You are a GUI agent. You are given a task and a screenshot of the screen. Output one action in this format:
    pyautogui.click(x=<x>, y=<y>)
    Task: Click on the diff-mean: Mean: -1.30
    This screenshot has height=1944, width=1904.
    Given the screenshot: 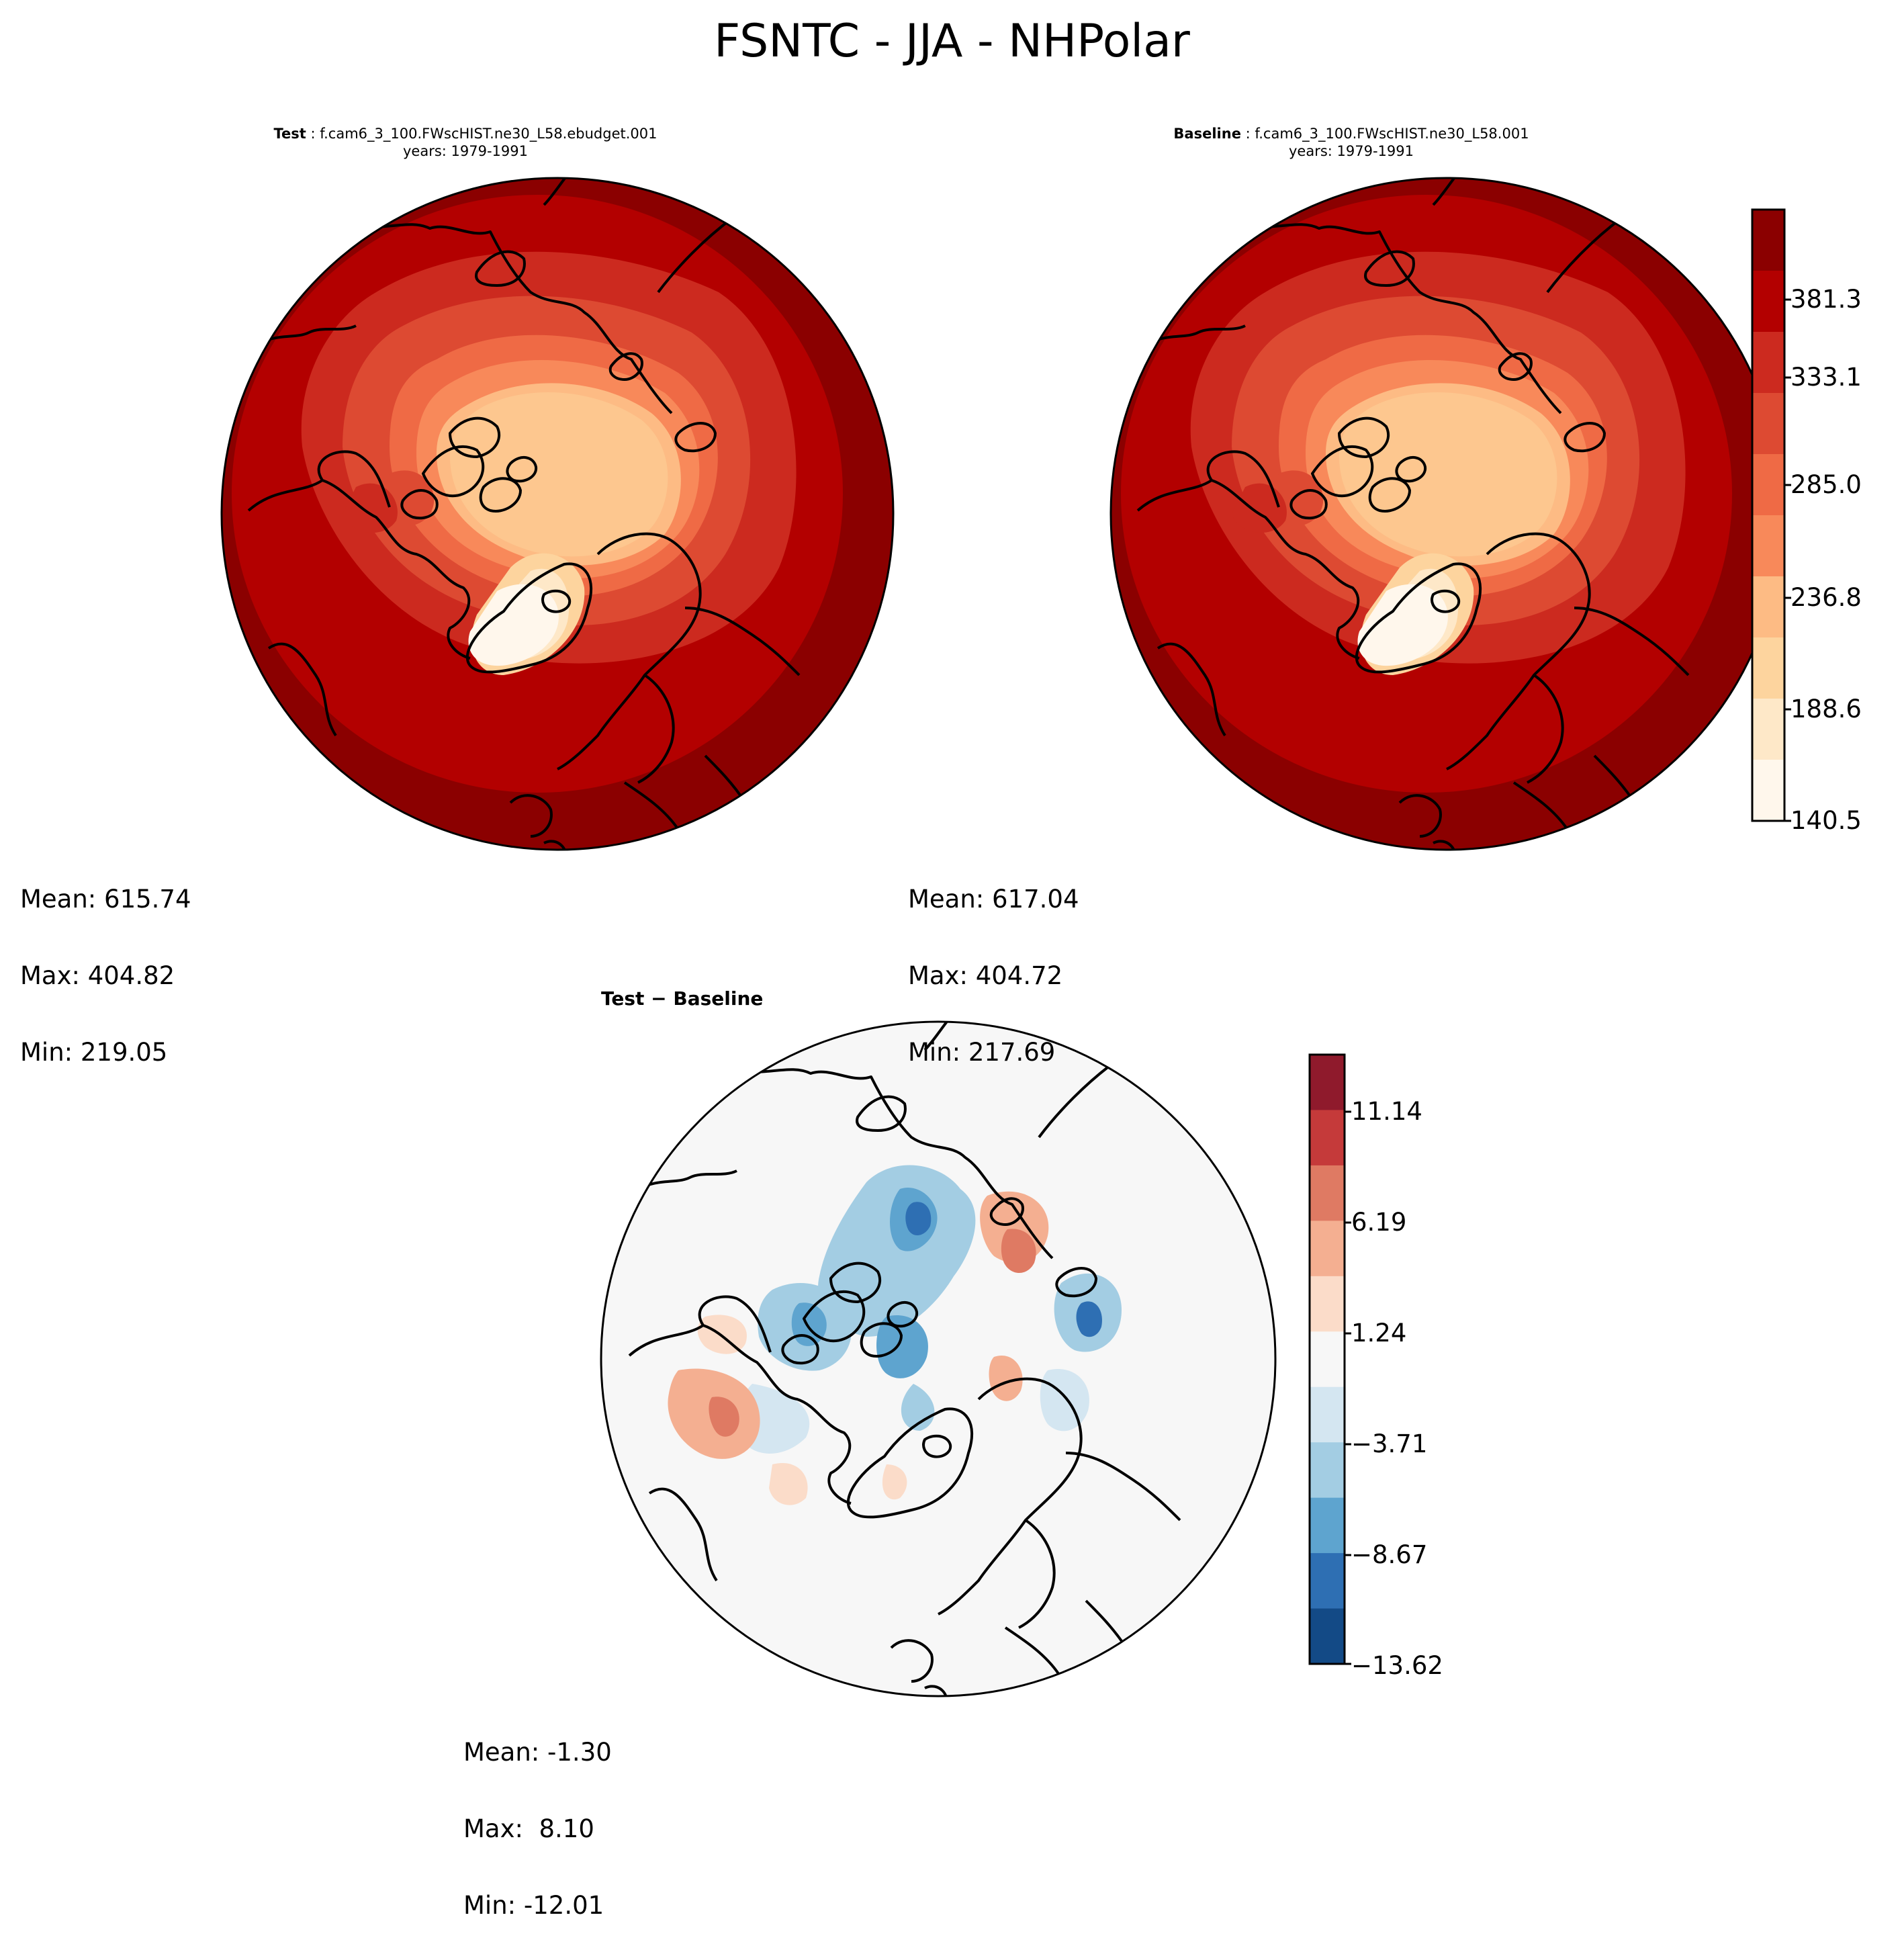 What is the action you would take?
    pyautogui.click(x=537, y=1752)
    